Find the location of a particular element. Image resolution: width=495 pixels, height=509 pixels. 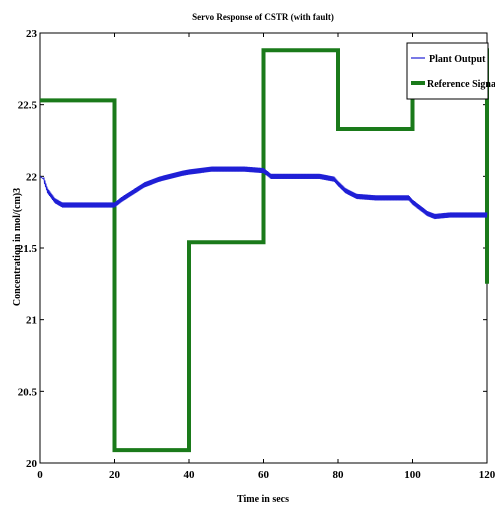

x-tick-label: 40 is located at coordinates (190, 475).